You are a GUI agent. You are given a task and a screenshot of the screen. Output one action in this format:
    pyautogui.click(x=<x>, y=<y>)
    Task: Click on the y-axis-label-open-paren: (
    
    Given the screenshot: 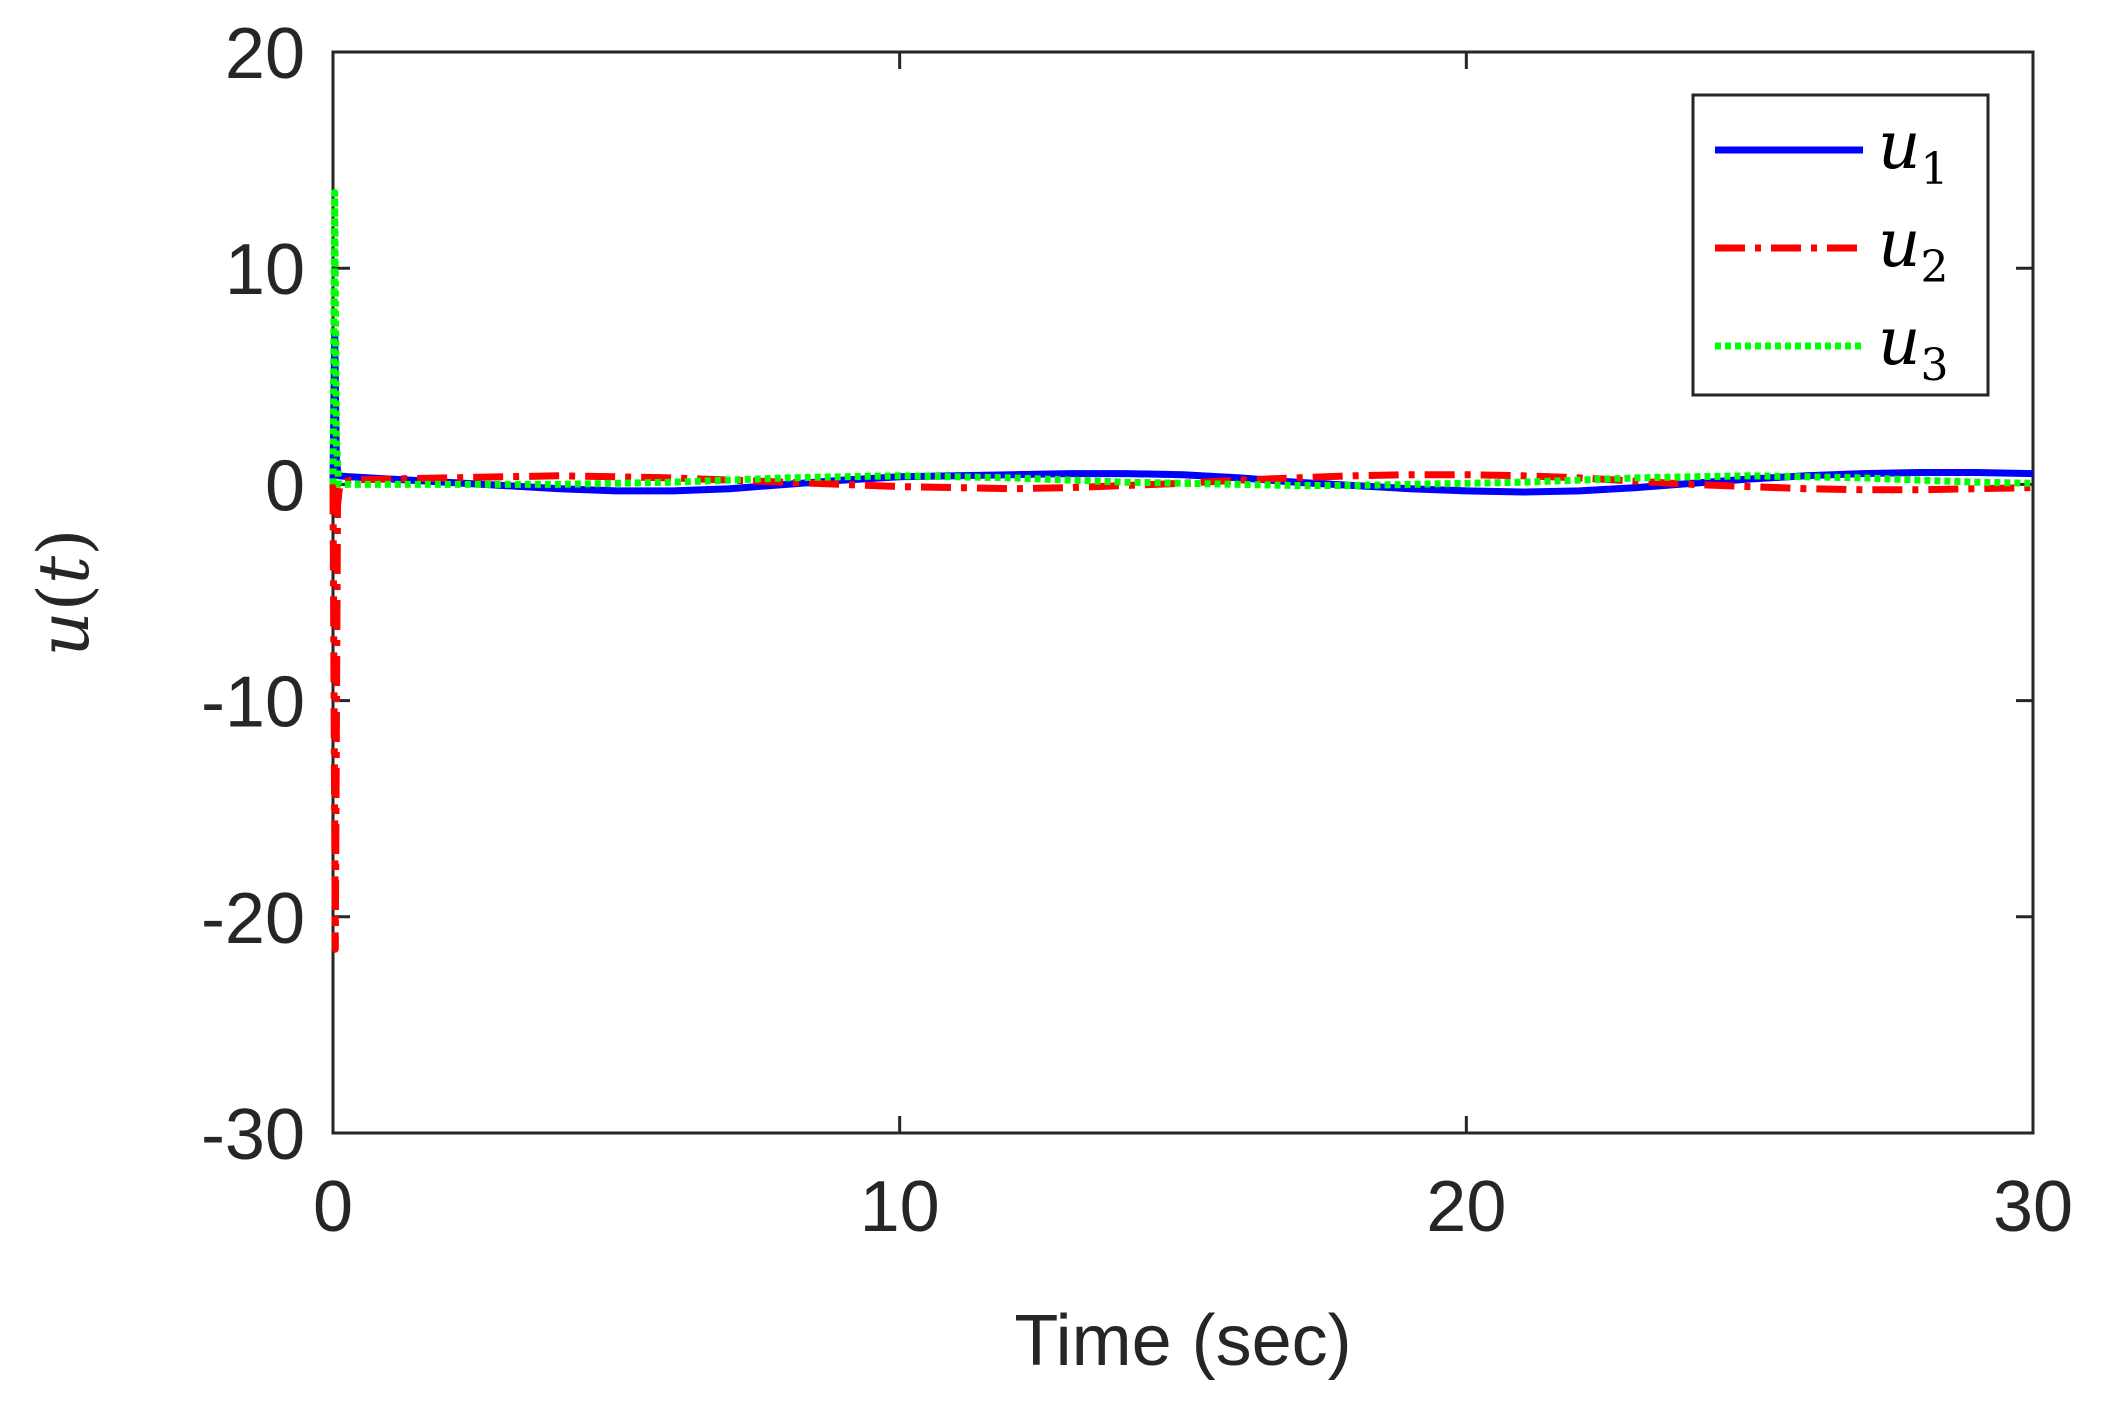 What is the action you would take?
    pyautogui.click(x=64, y=597)
    